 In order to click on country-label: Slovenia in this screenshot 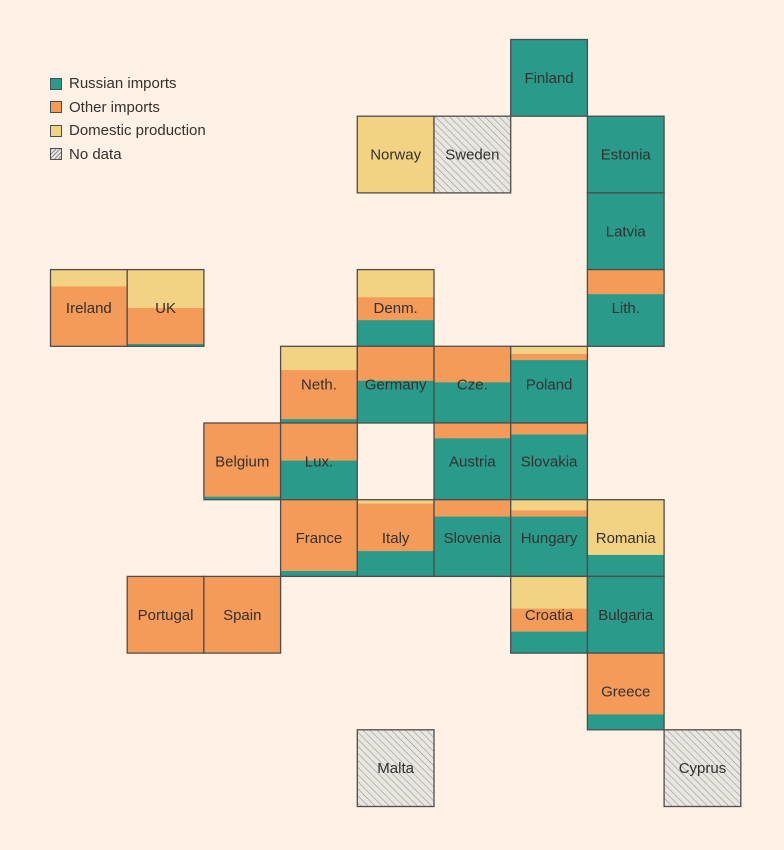, I will do `click(473, 538)`.